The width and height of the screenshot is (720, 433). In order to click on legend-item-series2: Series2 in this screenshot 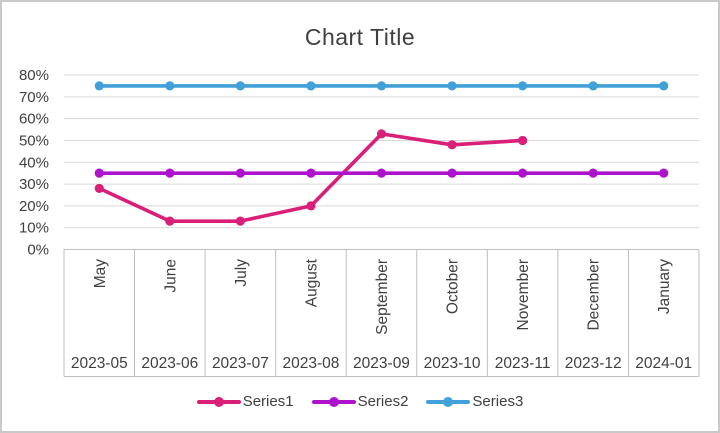, I will do `click(360, 401)`.